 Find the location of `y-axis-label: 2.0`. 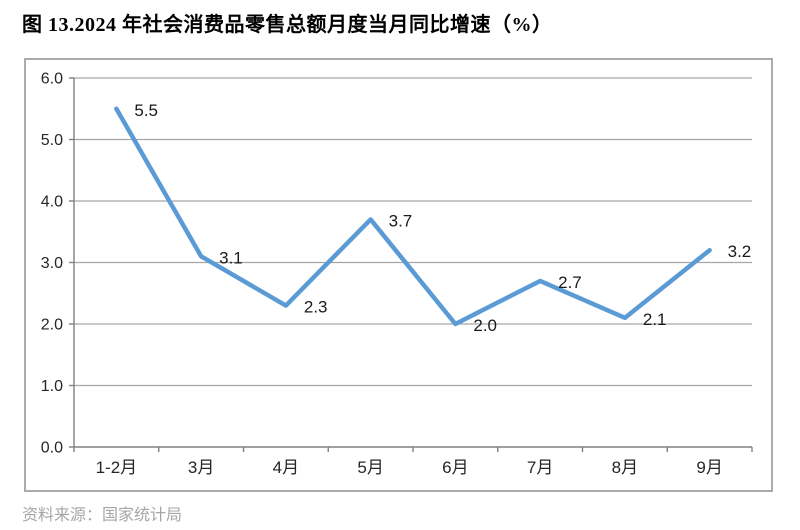

y-axis-label: 2.0 is located at coordinates (52, 325).